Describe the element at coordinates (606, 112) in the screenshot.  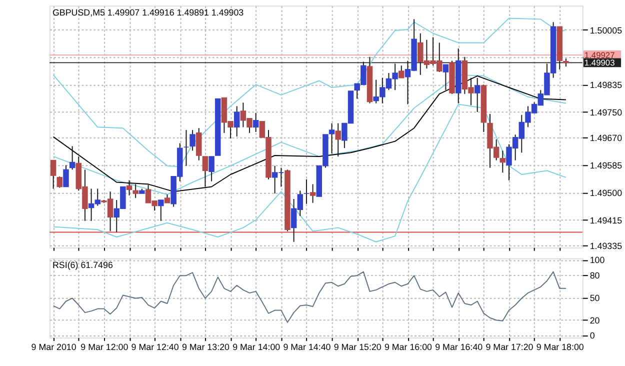
I see `y-tick-label: 1.49750` at that location.